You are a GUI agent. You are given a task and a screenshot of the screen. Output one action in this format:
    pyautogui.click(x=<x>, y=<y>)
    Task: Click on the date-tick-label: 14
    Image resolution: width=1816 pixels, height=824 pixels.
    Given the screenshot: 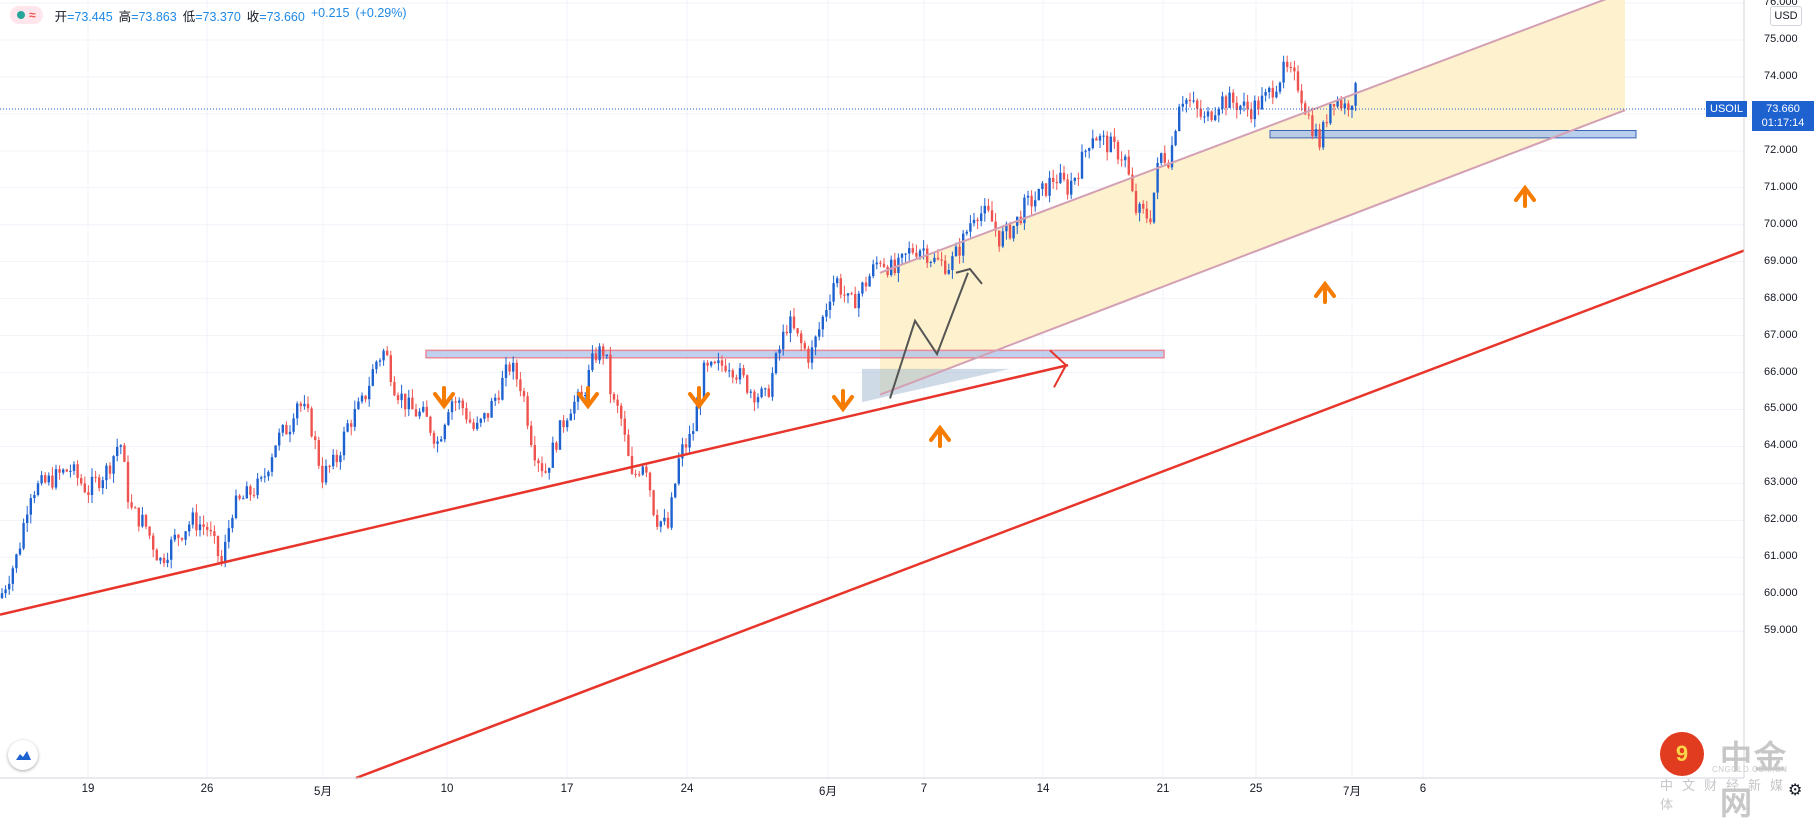 What is the action you would take?
    pyautogui.click(x=1043, y=789)
    